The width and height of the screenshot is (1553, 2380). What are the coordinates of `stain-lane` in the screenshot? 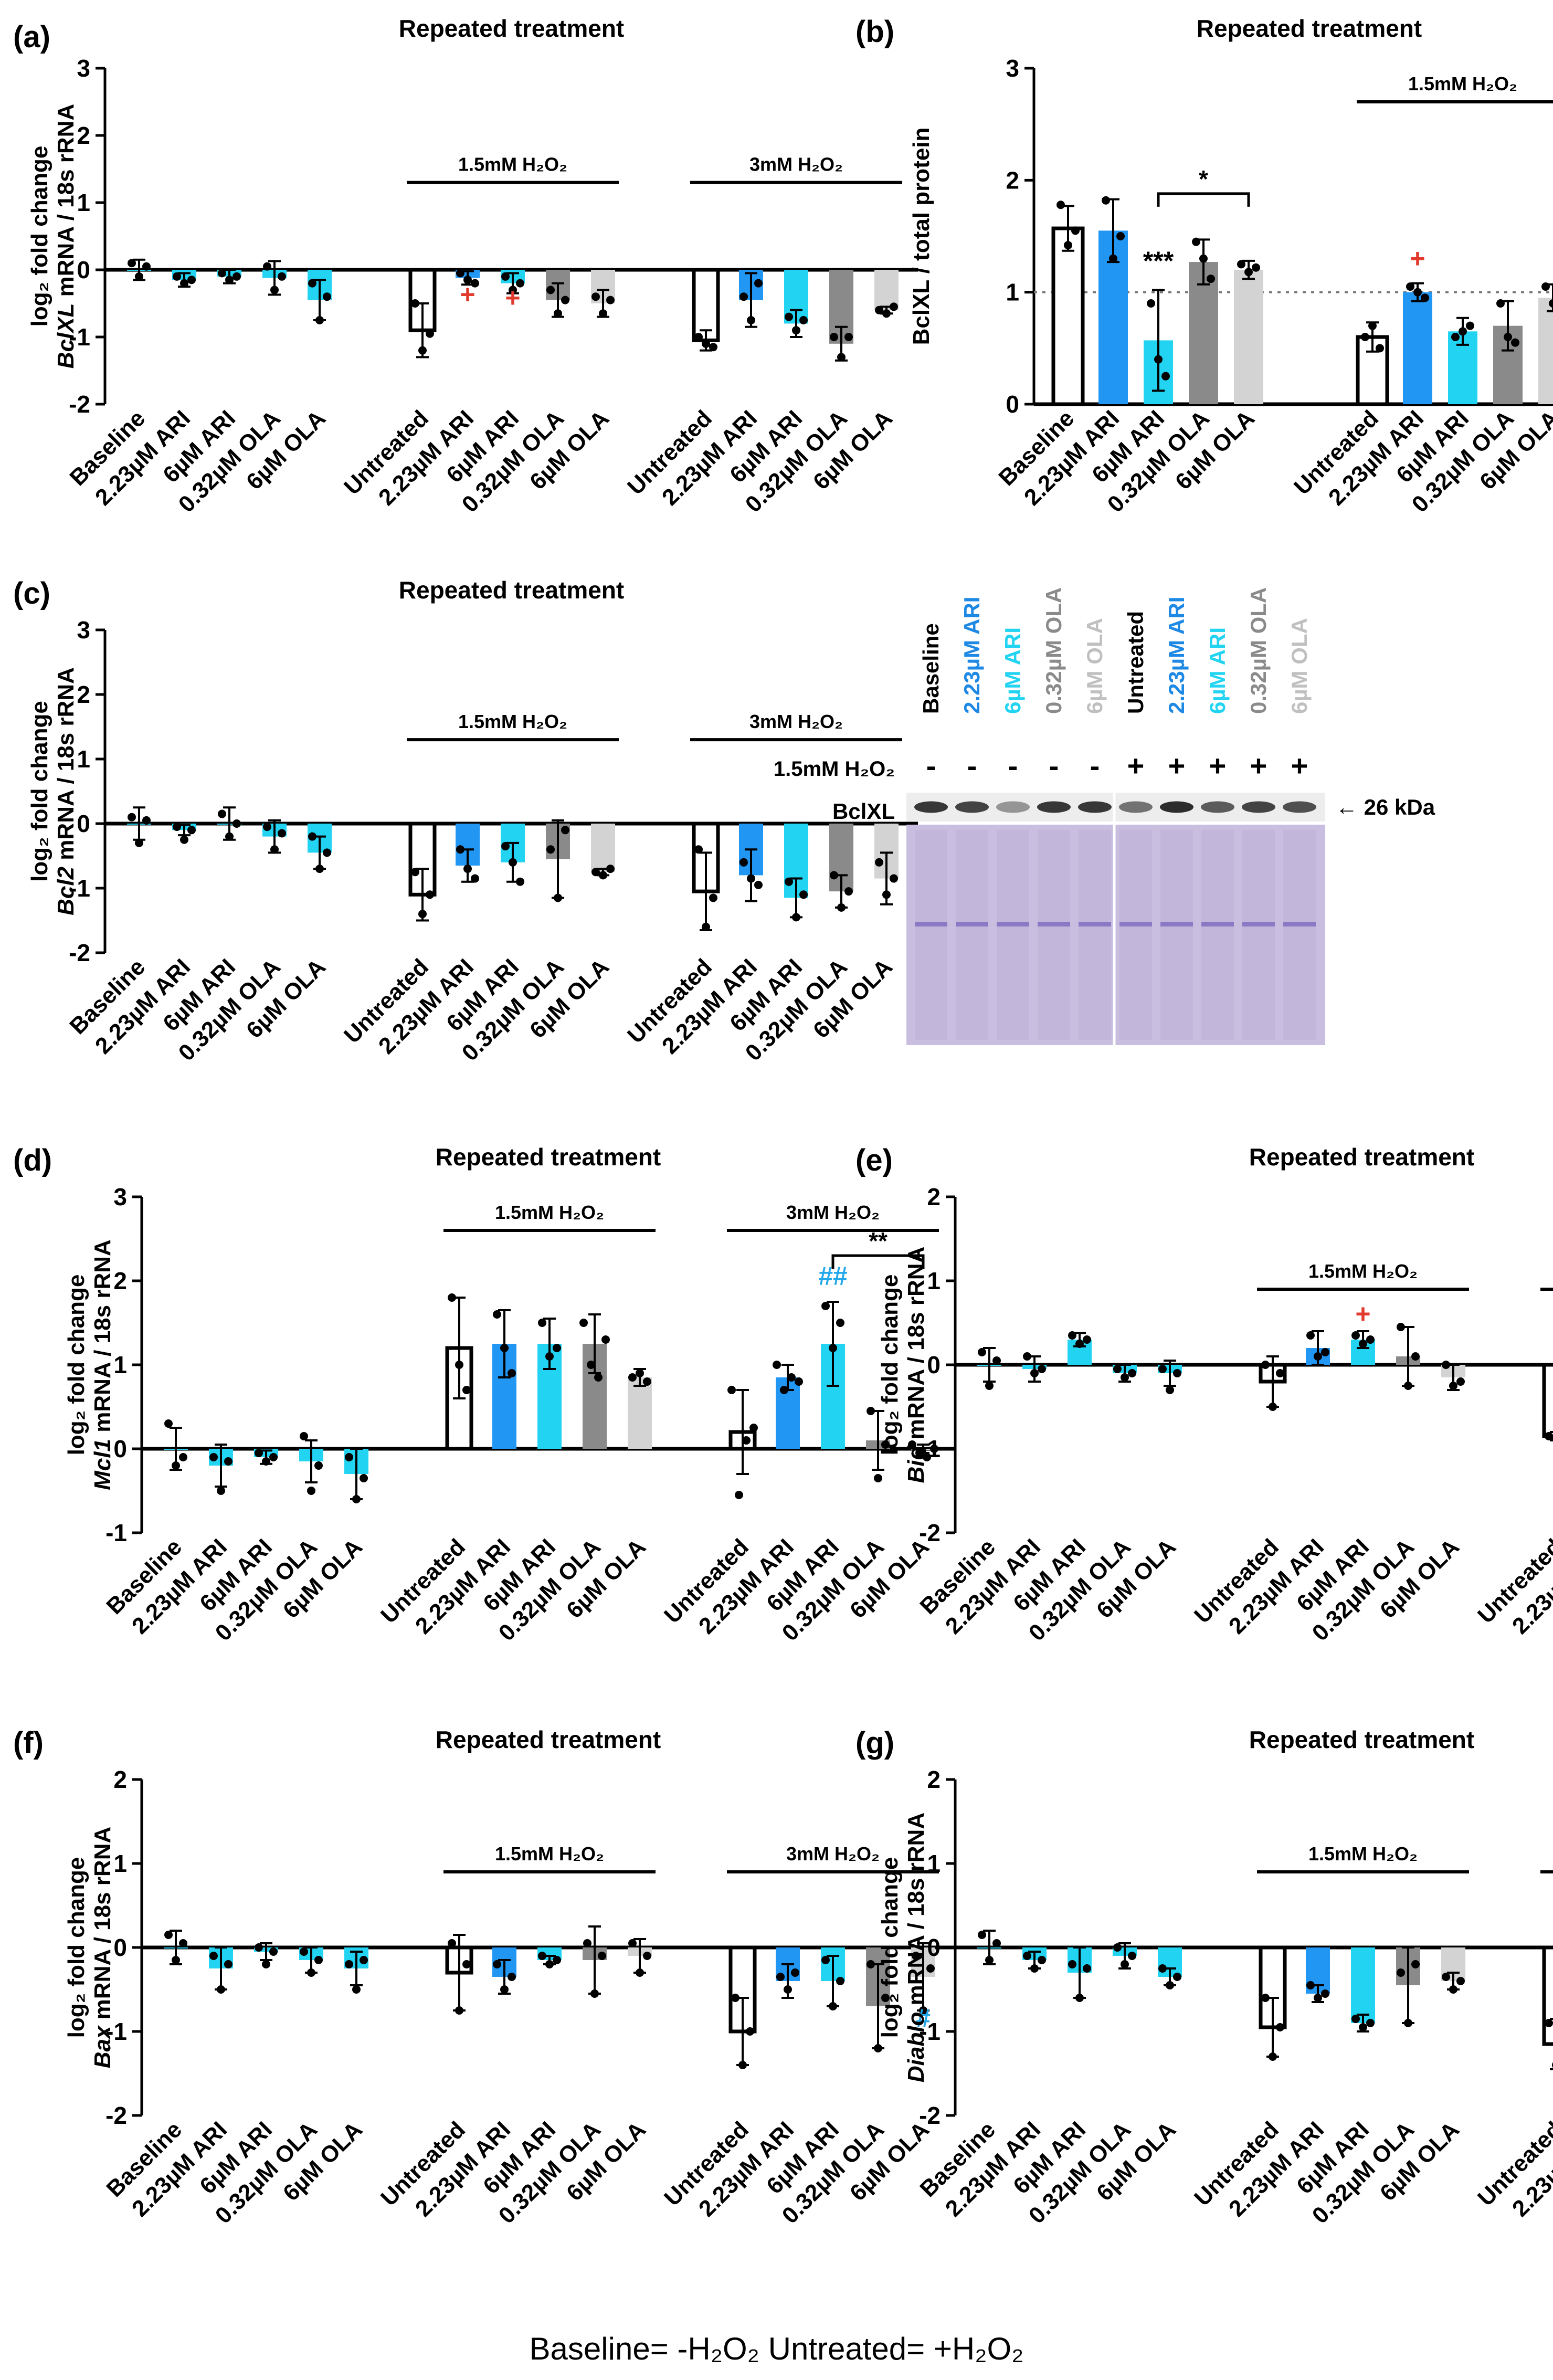 It's located at (1013, 935).